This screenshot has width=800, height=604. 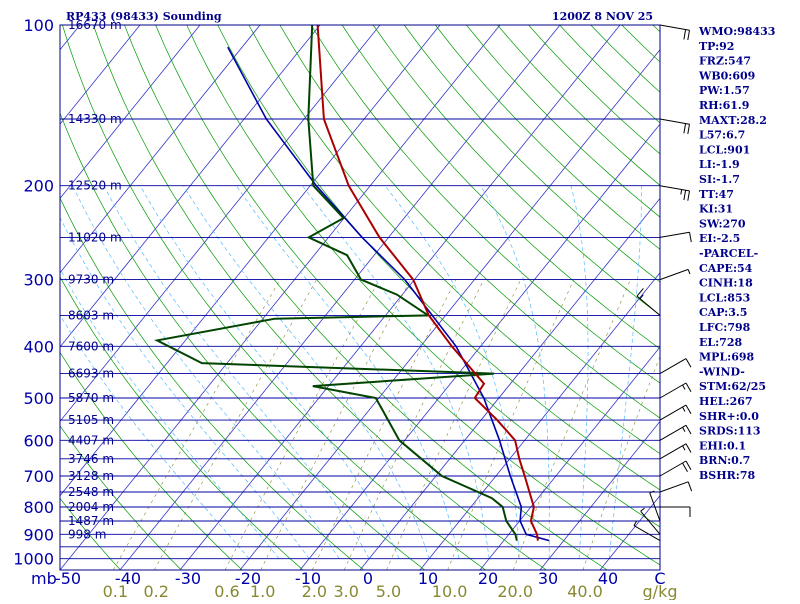 I want to click on mixing-ratio-tick-label: 5.0, so click(x=388, y=591).